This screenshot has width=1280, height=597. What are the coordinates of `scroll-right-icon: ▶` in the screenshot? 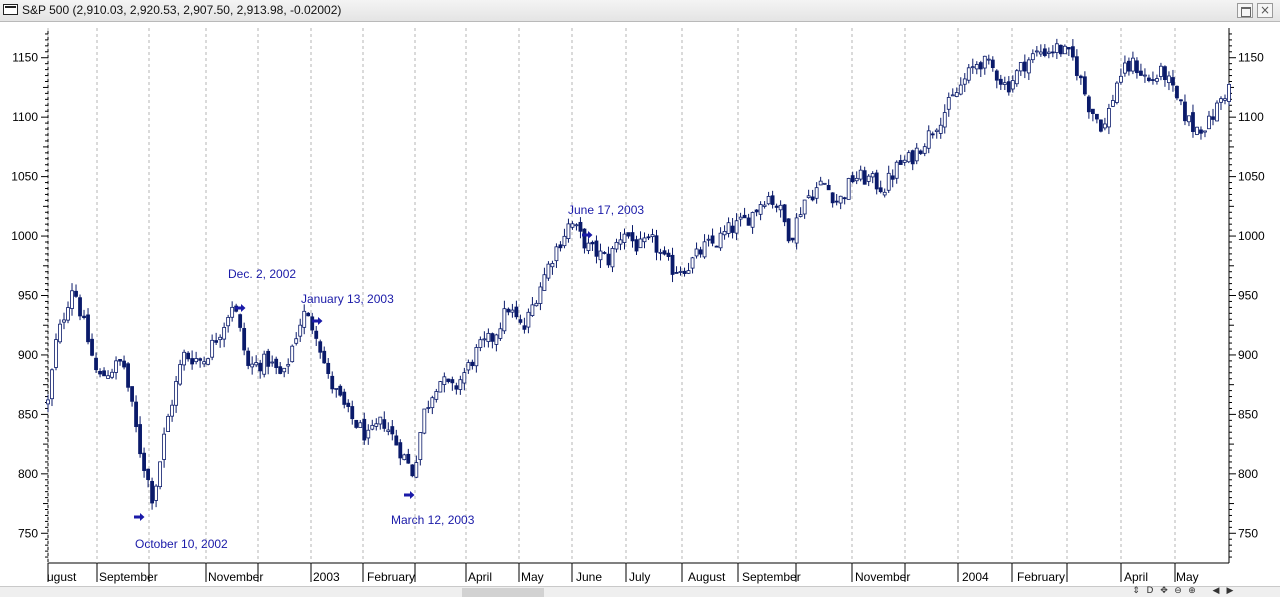 It's located at (1230, 591).